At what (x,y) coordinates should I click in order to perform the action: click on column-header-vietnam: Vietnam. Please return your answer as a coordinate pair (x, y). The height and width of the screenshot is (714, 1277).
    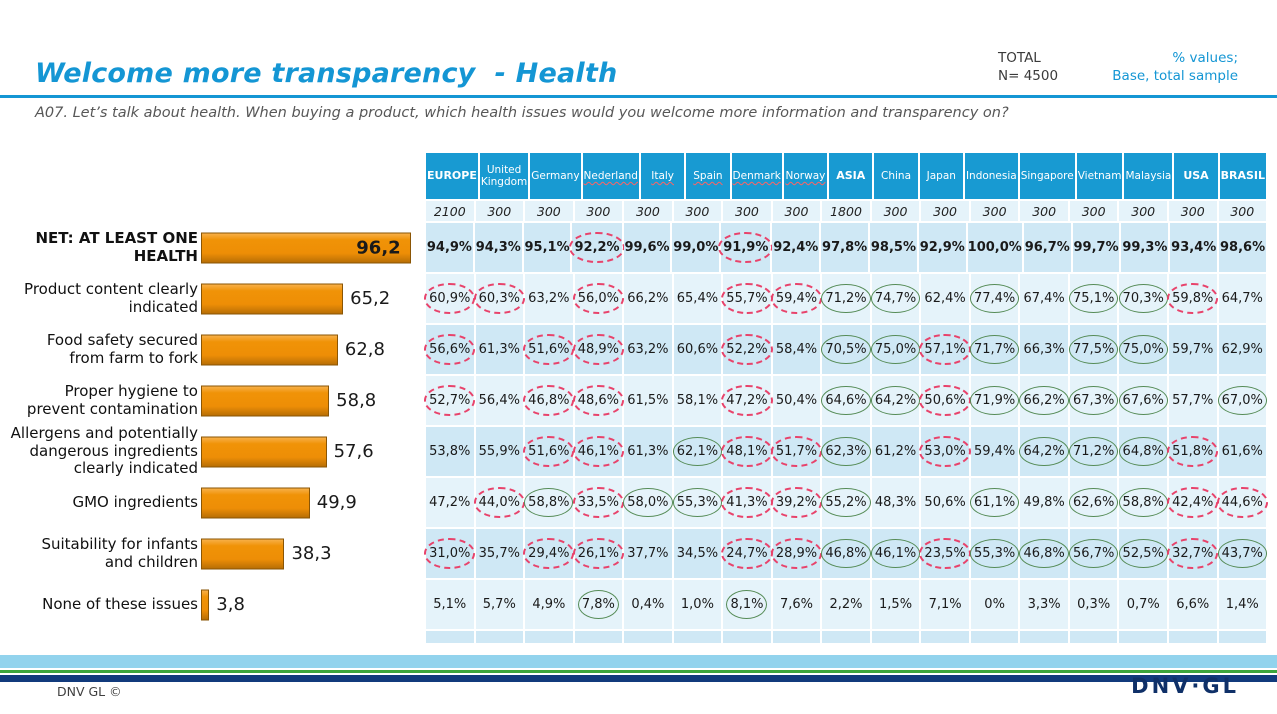
    Looking at the image, I should click on (1099, 176).